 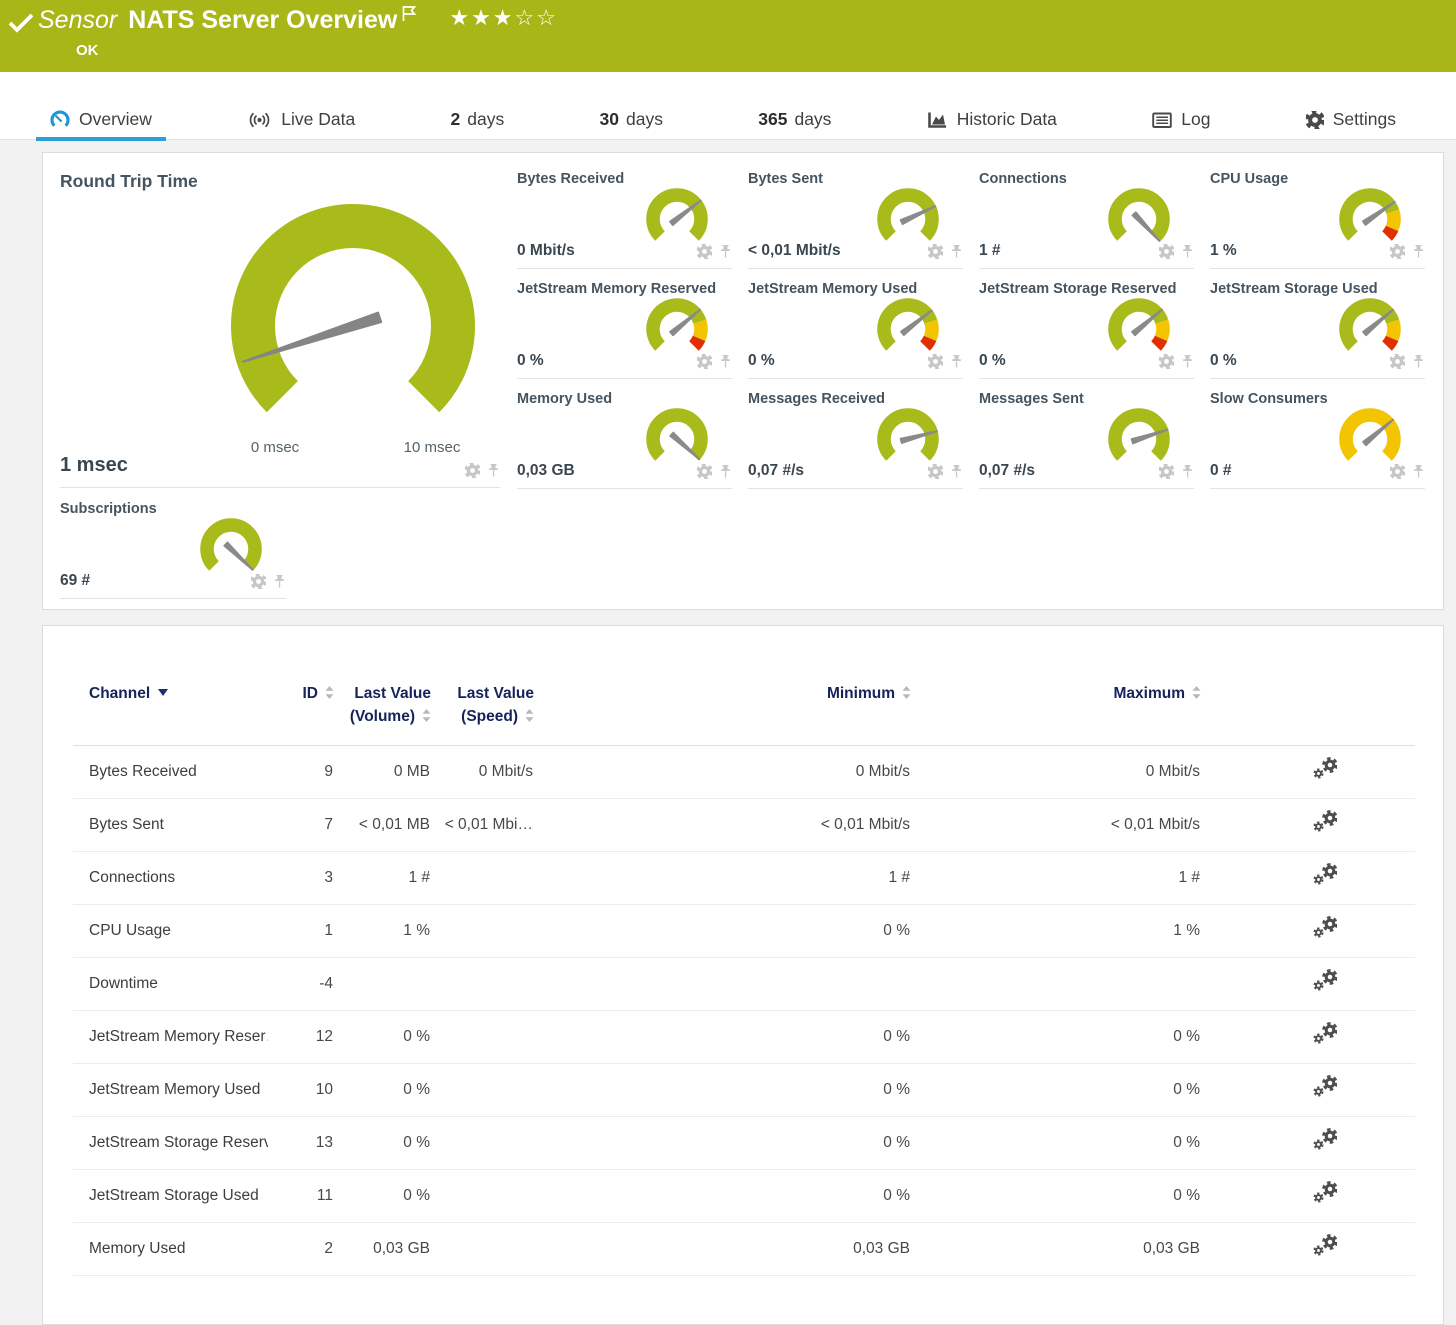 What do you see at coordinates (478, 120) in the screenshot?
I see `tab-2-days: 2 days` at bounding box center [478, 120].